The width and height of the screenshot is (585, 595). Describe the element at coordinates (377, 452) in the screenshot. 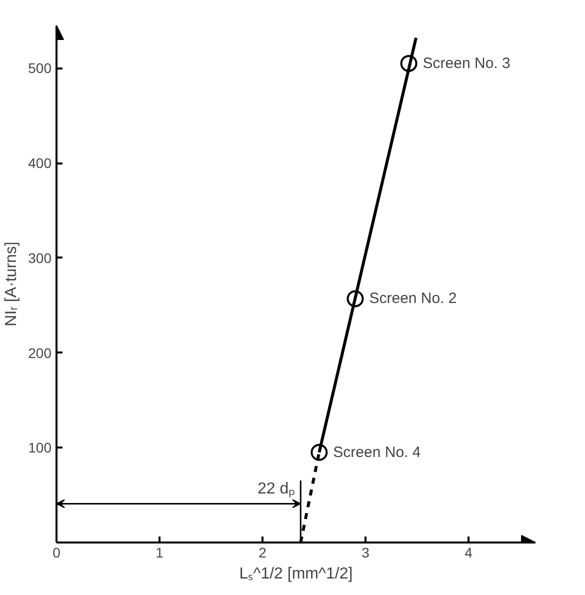

I see `annotation: Screen No. 4` at that location.